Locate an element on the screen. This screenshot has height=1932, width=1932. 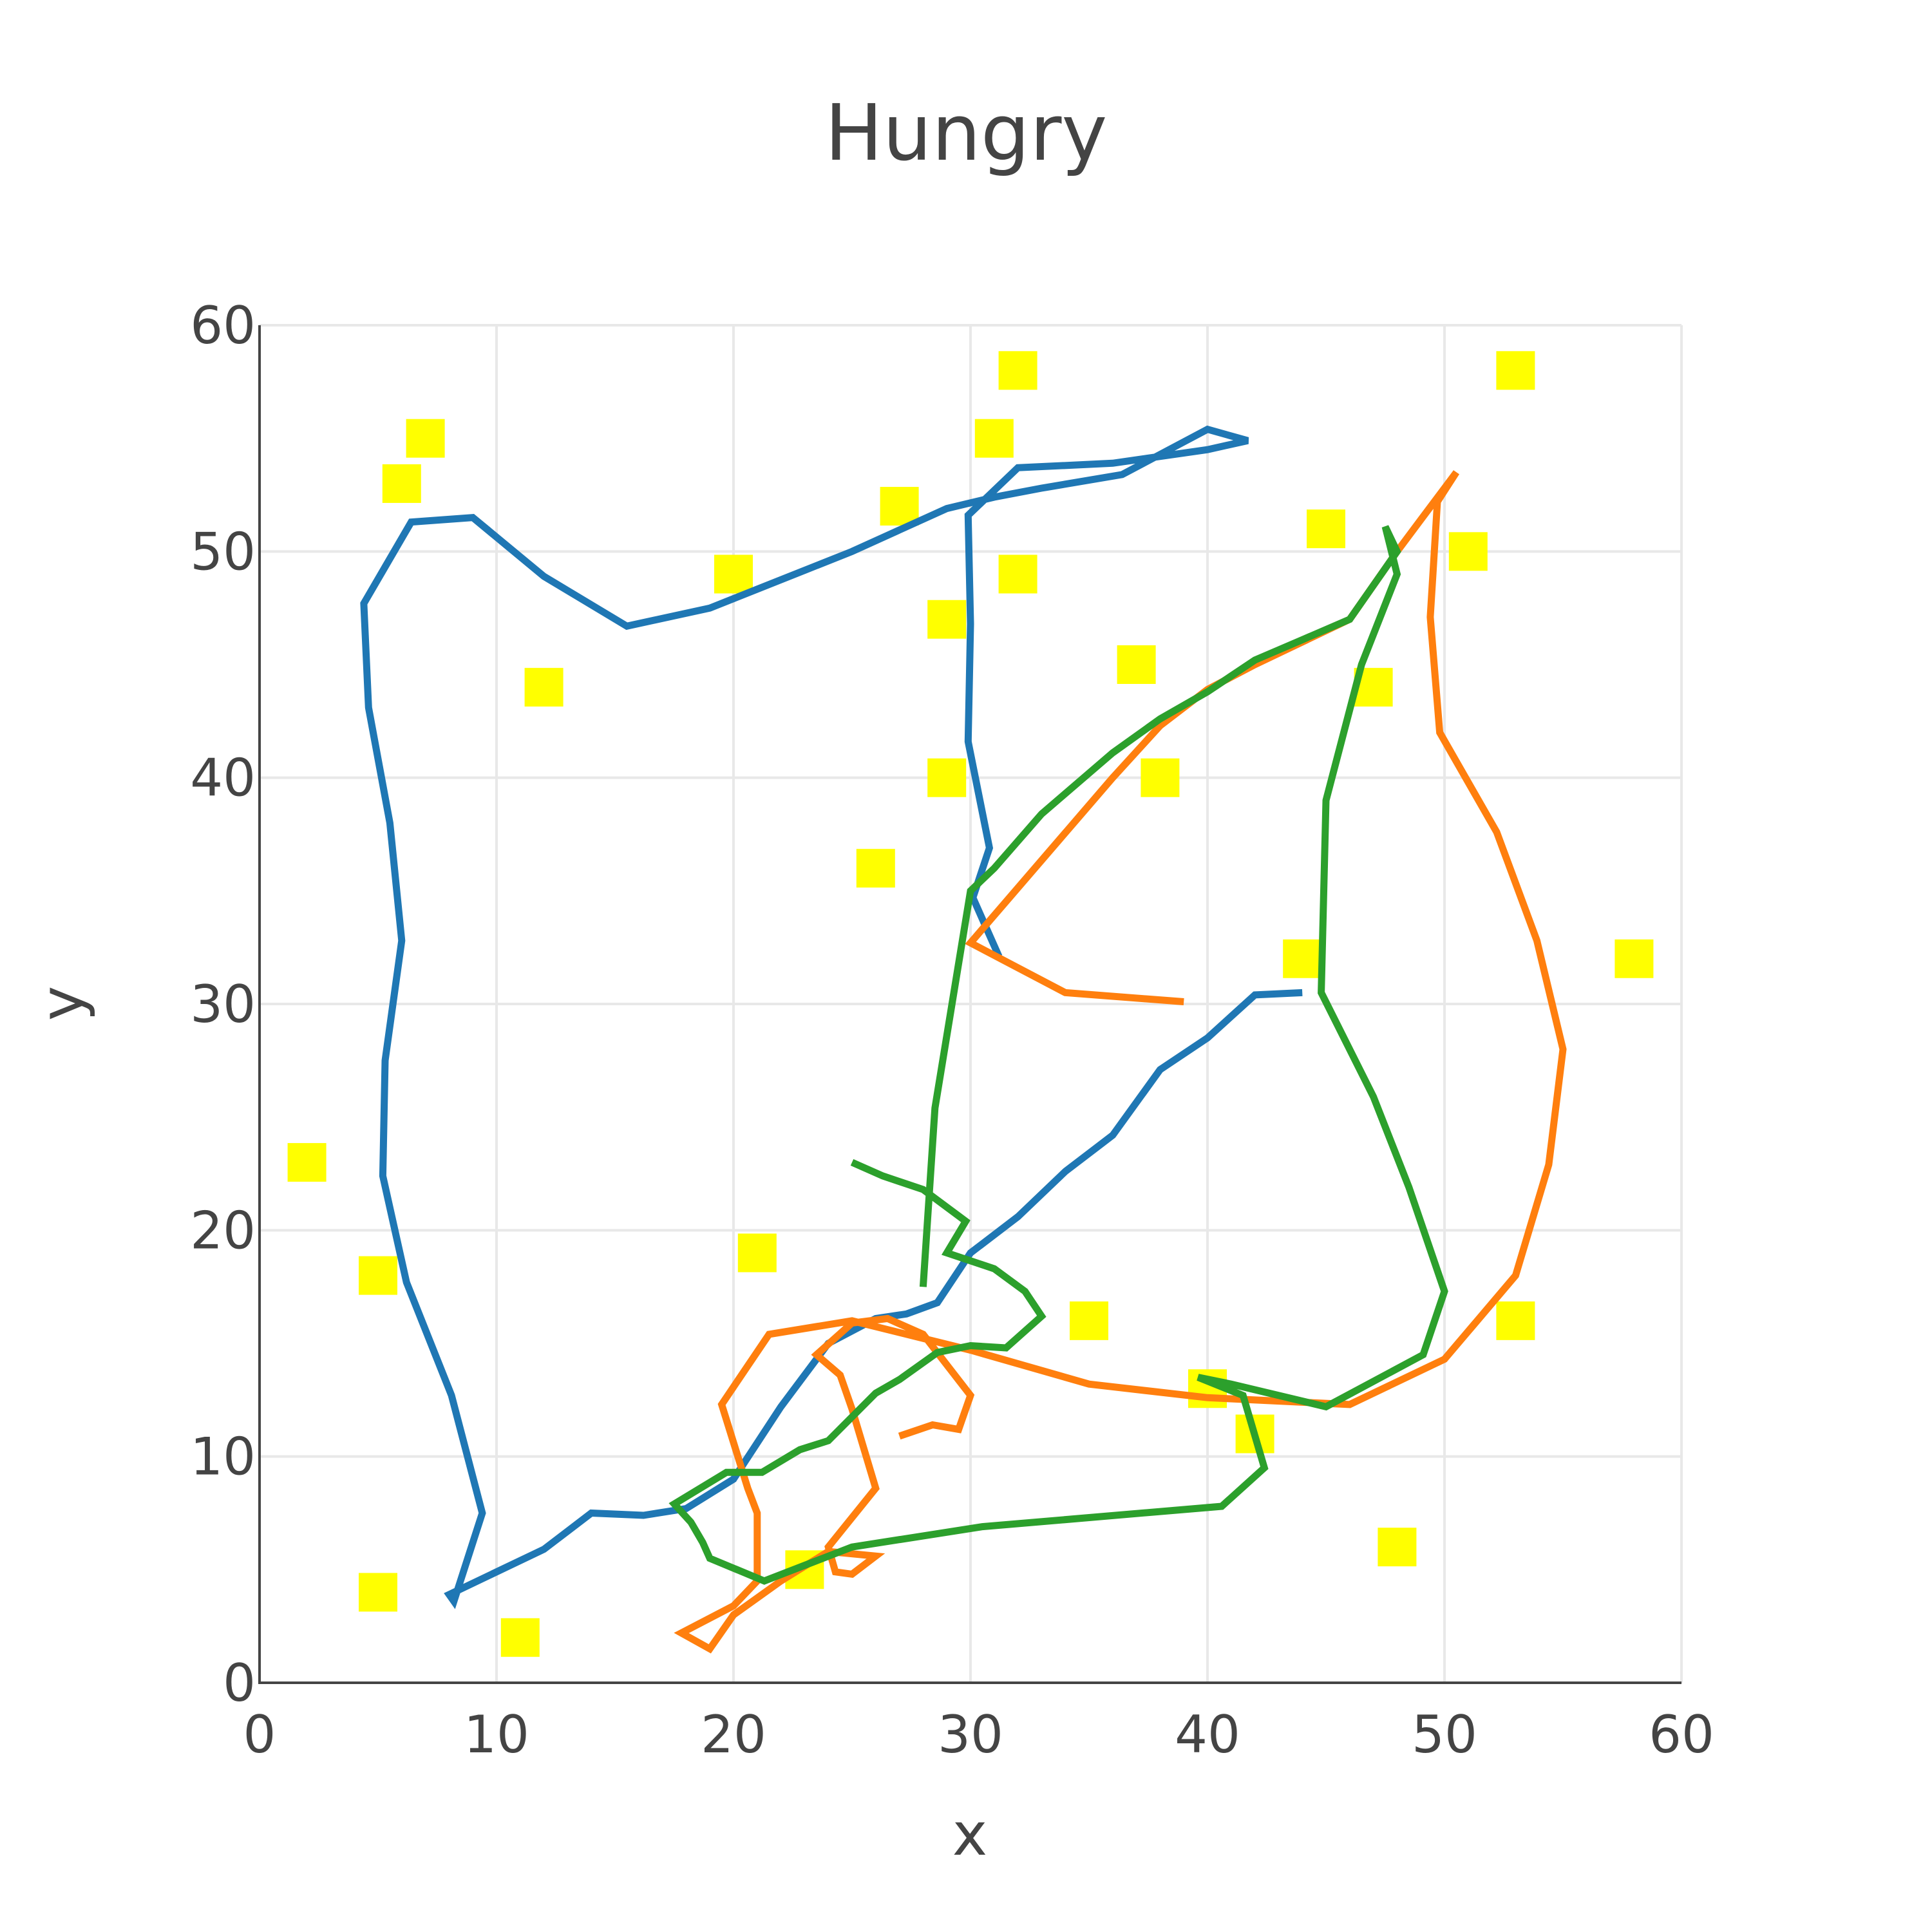
x-tick-label: 20 is located at coordinates (733, 1735).